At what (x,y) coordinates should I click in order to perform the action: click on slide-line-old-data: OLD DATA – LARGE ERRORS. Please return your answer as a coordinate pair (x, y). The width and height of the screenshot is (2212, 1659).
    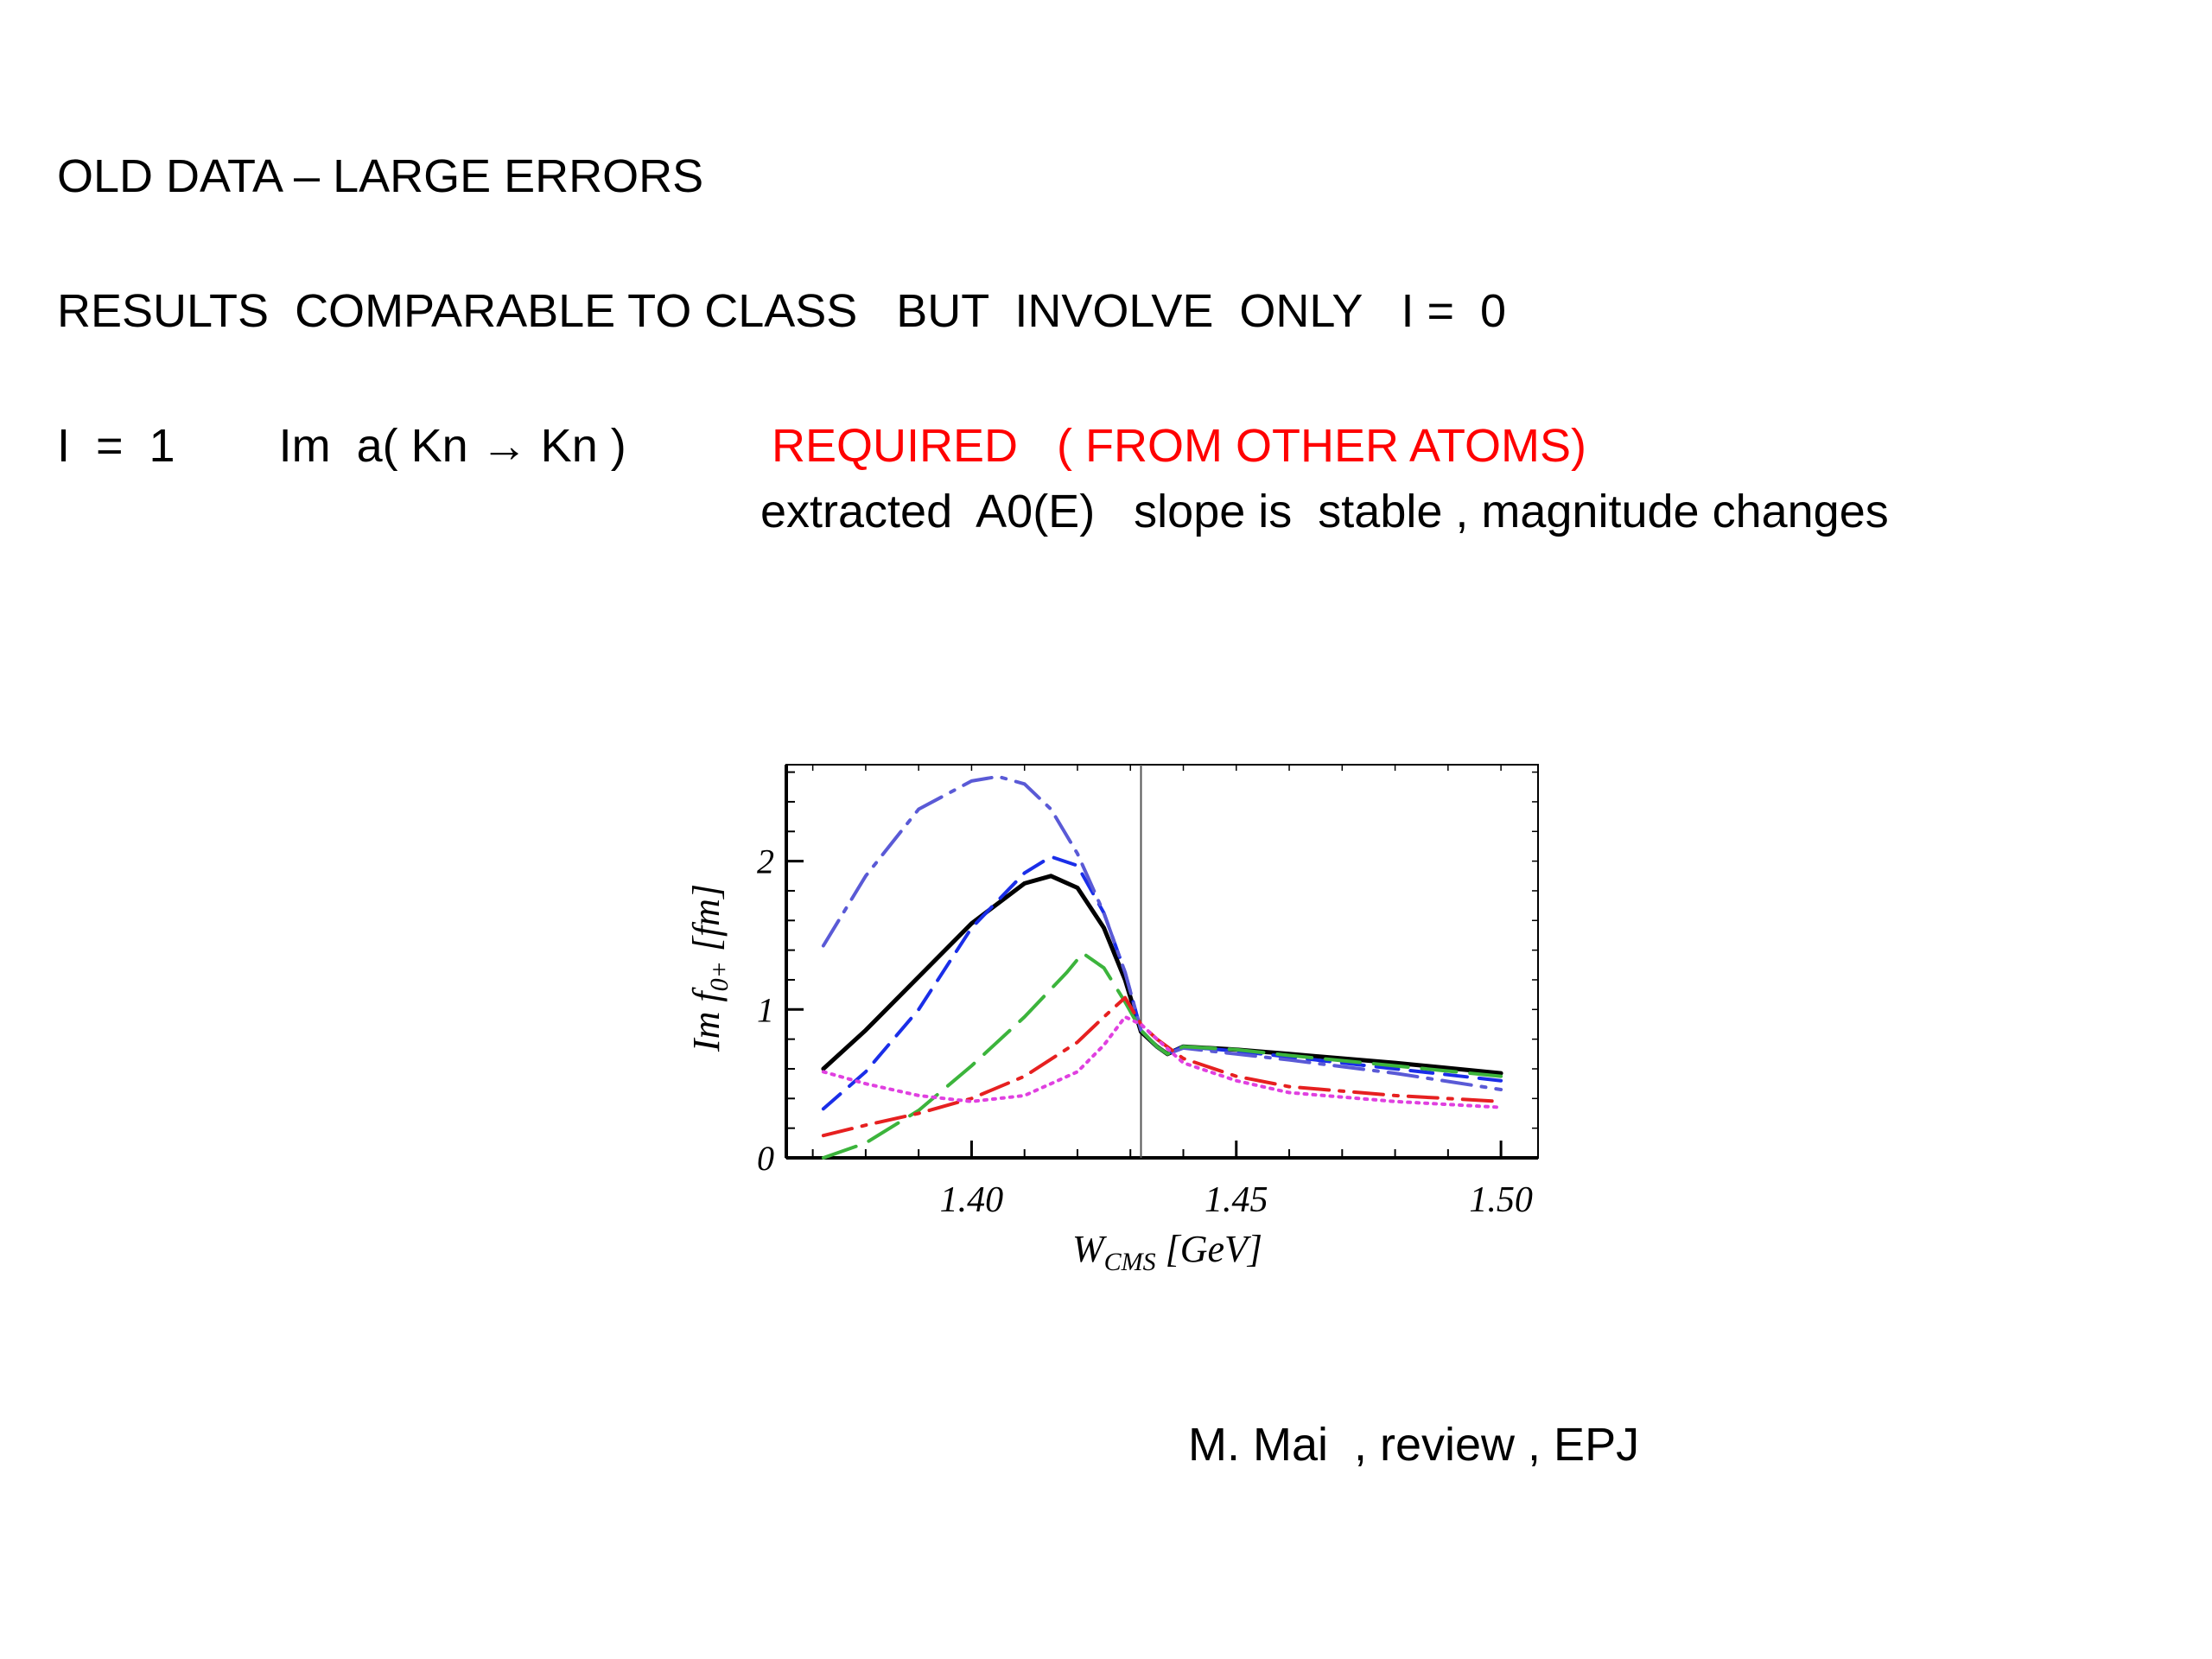
    Looking at the image, I should click on (380, 176).